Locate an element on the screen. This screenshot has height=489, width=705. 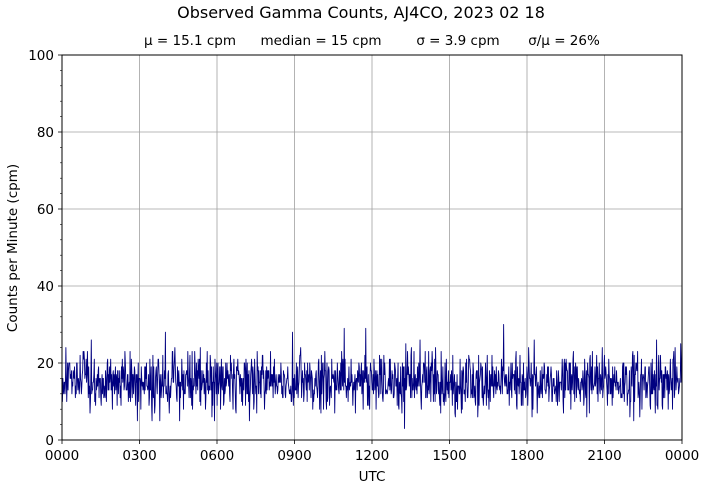
y-tick-label: 80 is located at coordinates (45, 133).